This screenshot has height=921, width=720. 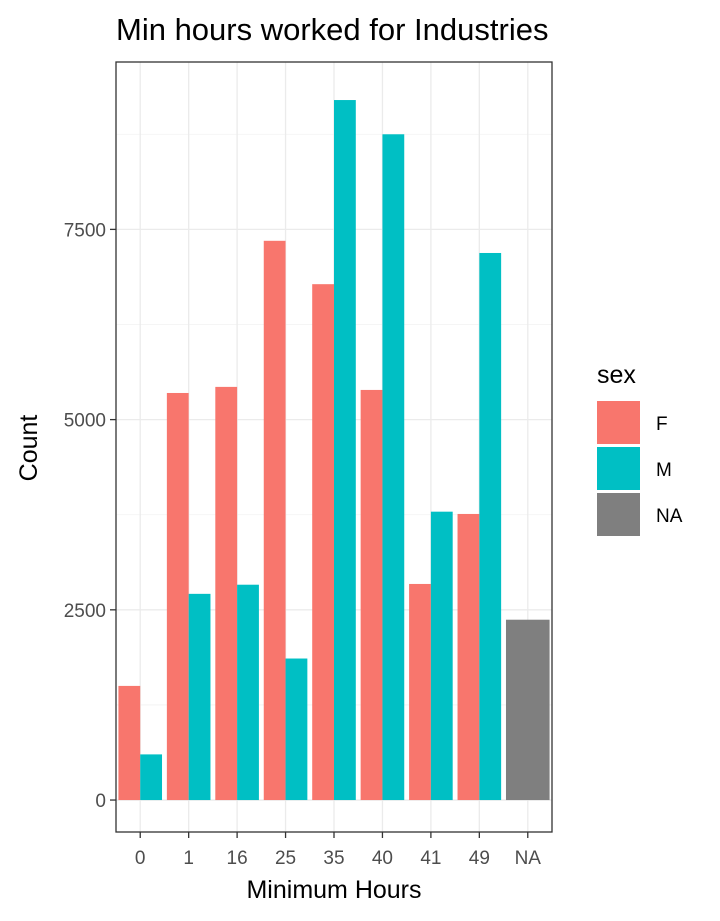 I want to click on chart-title: Min hours worked for Industries, so click(x=332, y=29).